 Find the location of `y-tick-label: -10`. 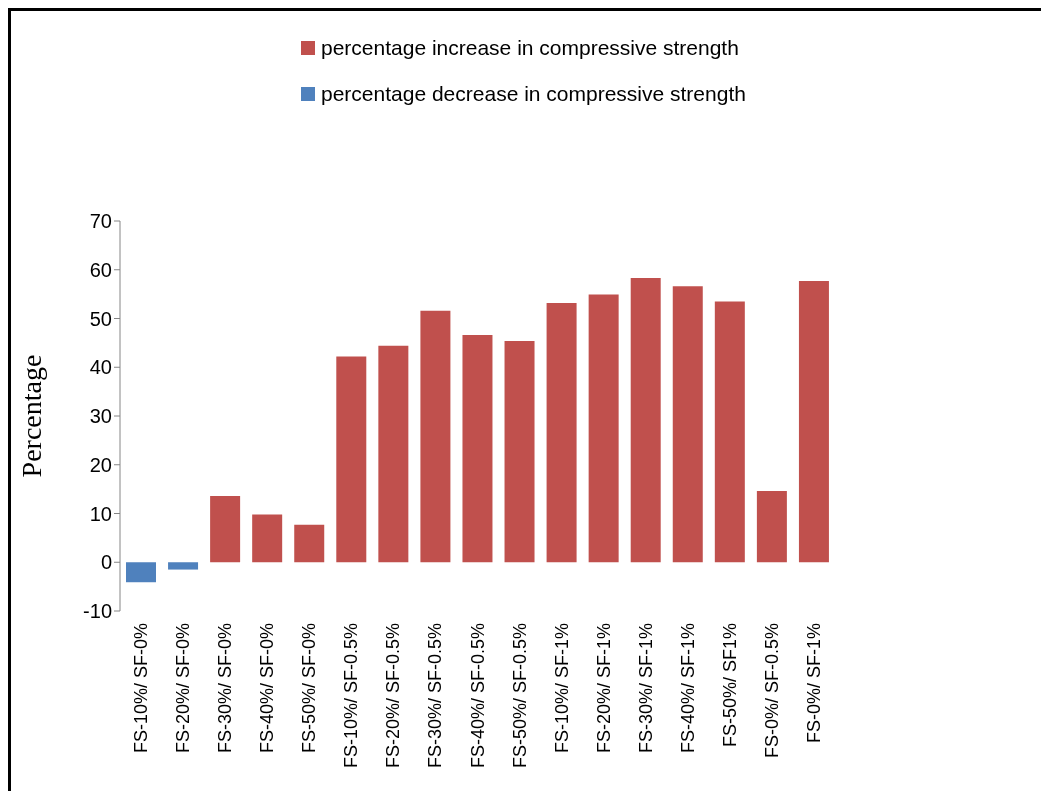

y-tick-label: -10 is located at coordinates (97, 611).